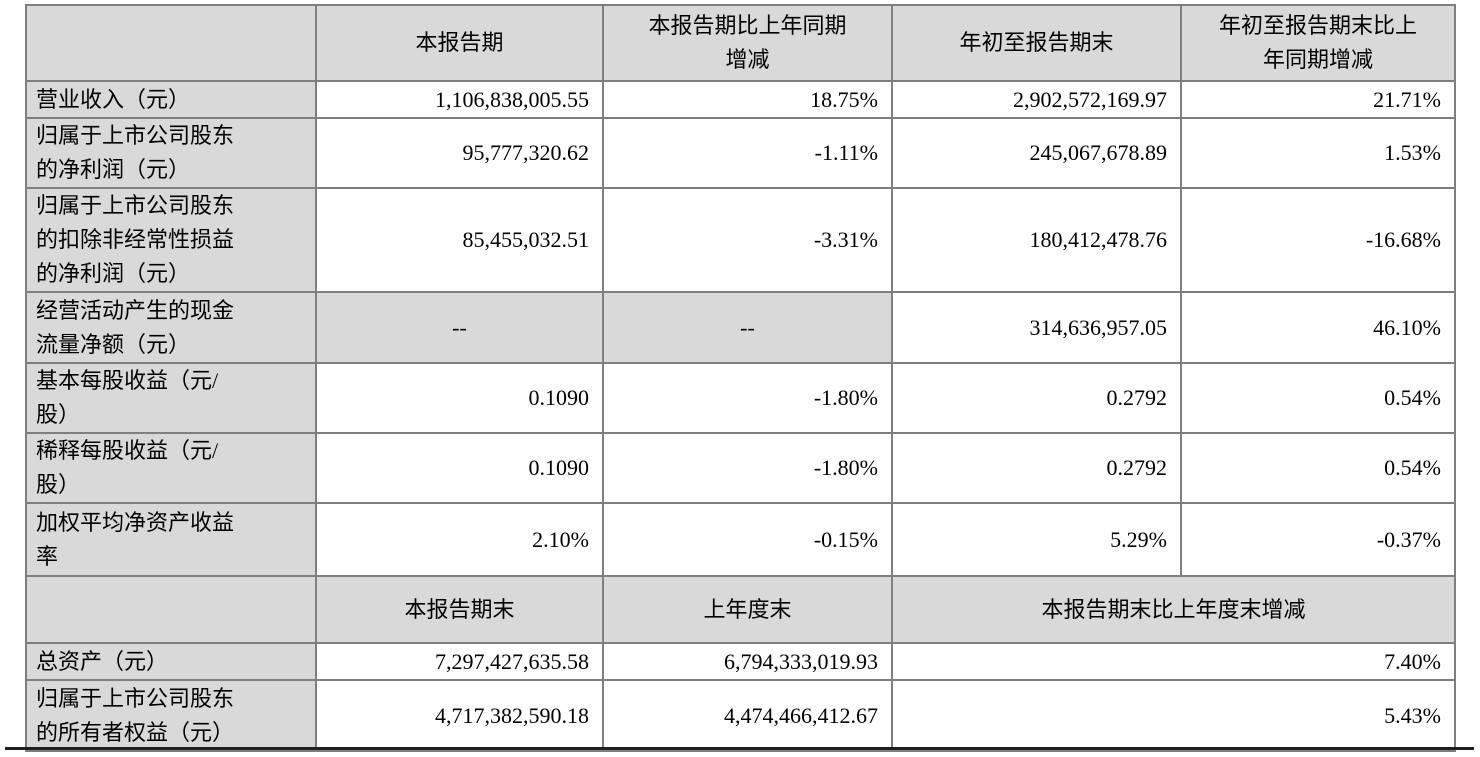 The width and height of the screenshot is (1480, 757). I want to click on header-current-period: 本报告期, so click(459, 43).